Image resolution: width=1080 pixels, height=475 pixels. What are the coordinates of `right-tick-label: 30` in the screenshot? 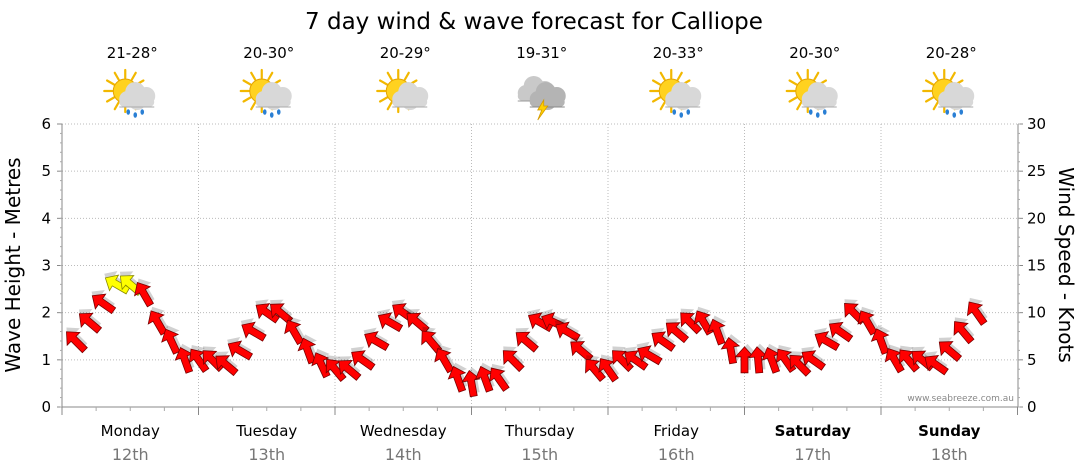 It's located at (1036, 124).